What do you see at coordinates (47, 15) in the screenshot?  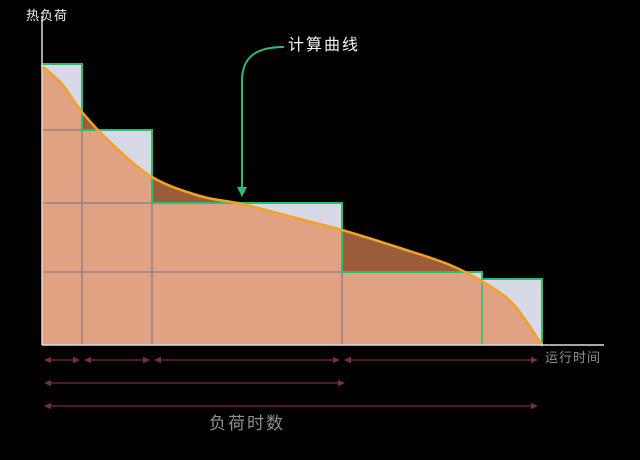 I see `y-axis-label: 热负荷` at bounding box center [47, 15].